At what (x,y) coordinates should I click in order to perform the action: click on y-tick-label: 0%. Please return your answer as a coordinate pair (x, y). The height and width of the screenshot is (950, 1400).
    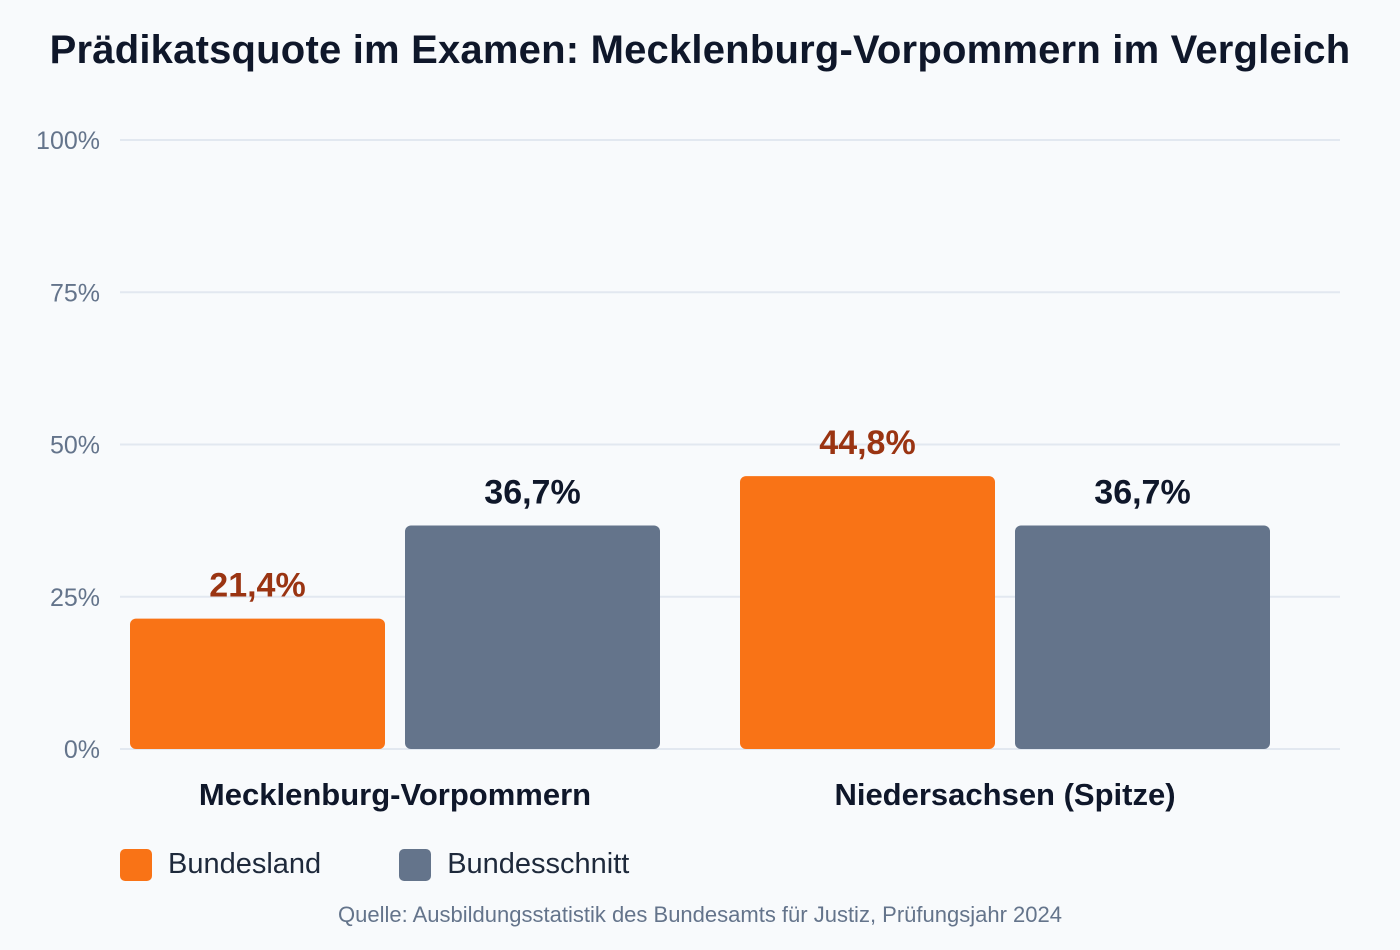
    Looking at the image, I should click on (82, 750).